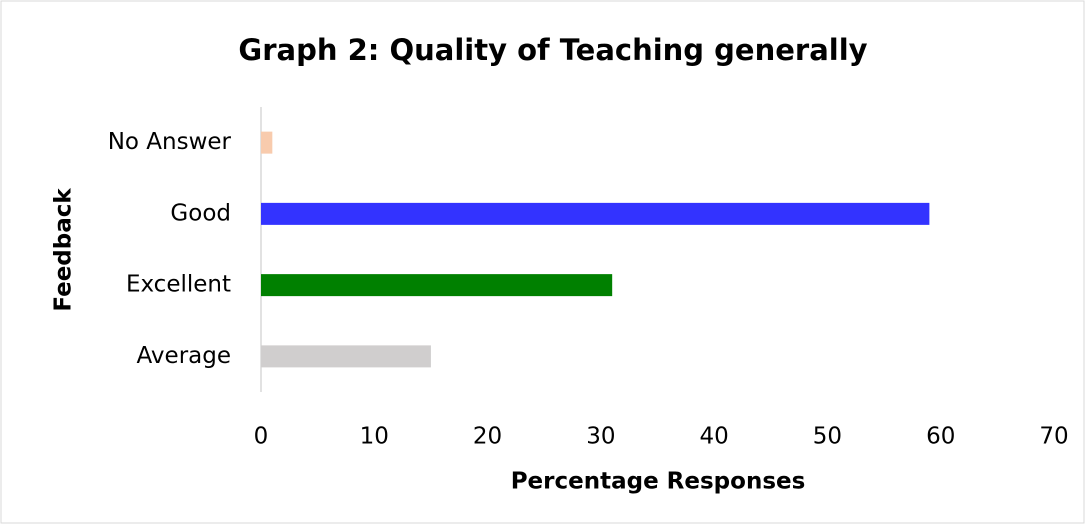  Describe the element at coordinates (170, 142) in the screenshot. I see `y-tick-label: No Answer` at that location.